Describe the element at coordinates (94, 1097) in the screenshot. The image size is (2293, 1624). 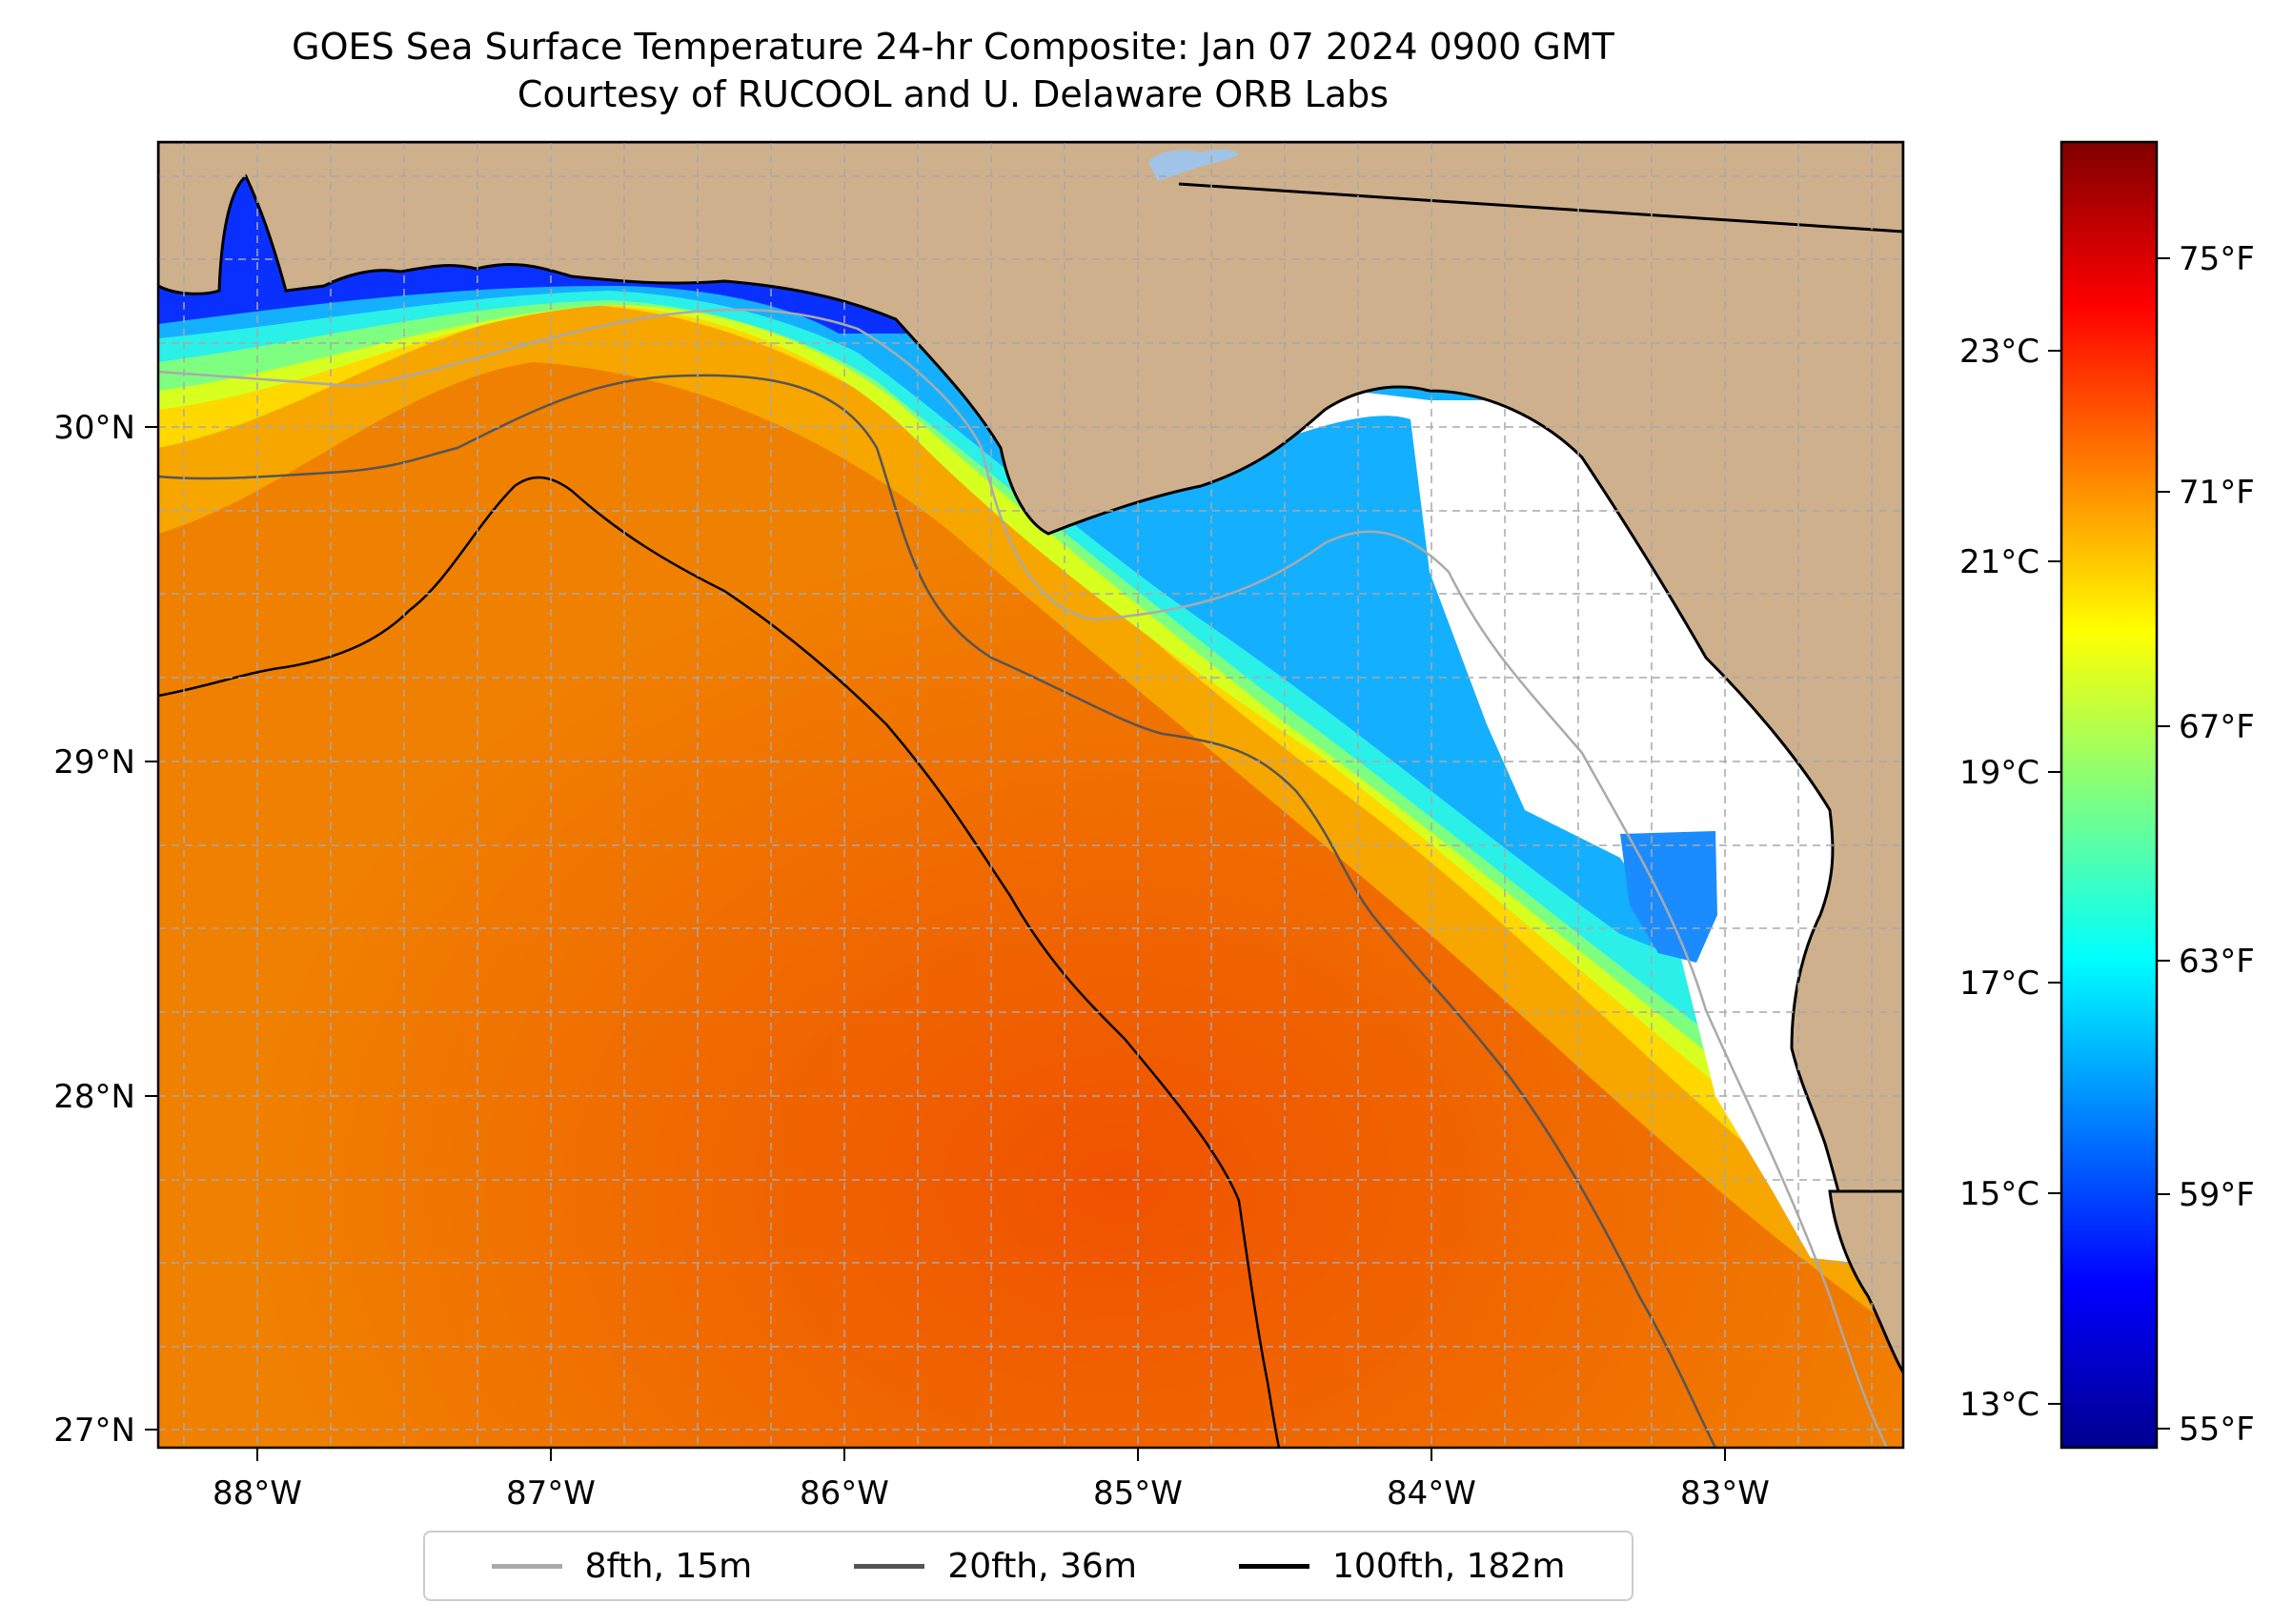
I see `lat-label-28n: 28°N` at that location.